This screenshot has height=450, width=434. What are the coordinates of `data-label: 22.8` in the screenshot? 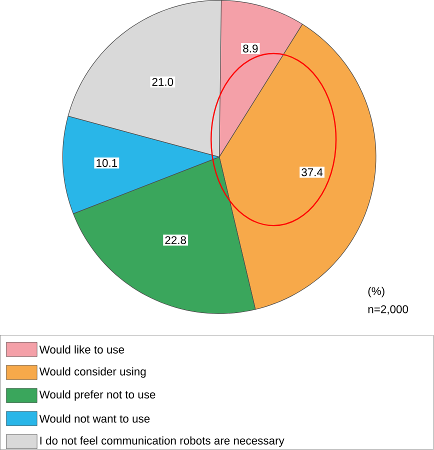 It's located at (175, 240).